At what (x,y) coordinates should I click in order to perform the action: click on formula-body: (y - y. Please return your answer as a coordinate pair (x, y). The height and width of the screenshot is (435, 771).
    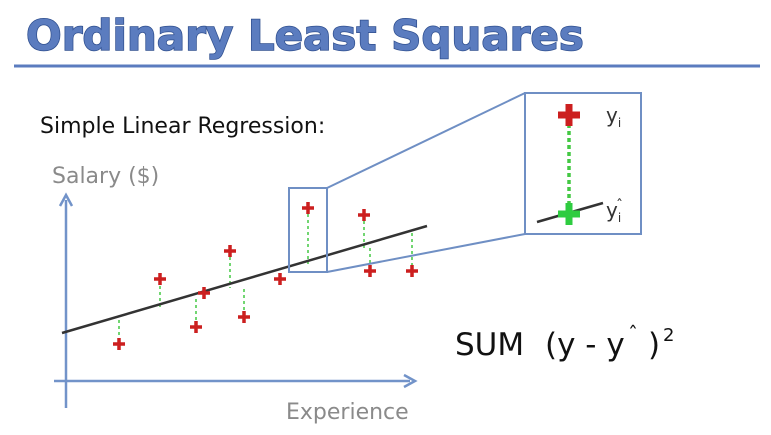
    Looking at the image, I should click on (585, 345).